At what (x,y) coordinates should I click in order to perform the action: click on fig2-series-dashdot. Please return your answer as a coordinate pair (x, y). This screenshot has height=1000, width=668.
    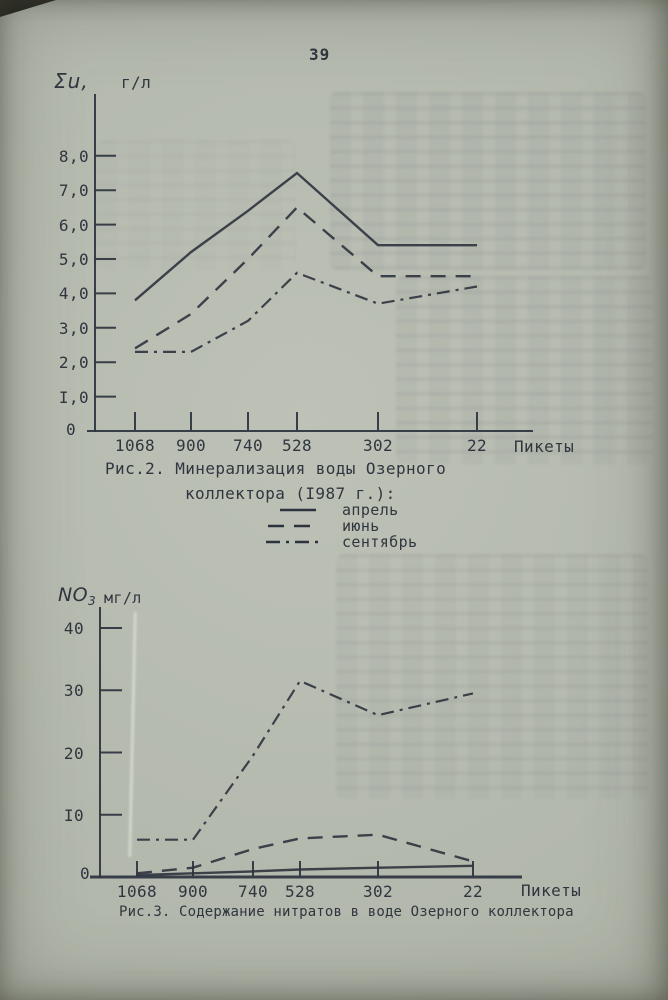
    Looking at the image, I should click on (306, 312).